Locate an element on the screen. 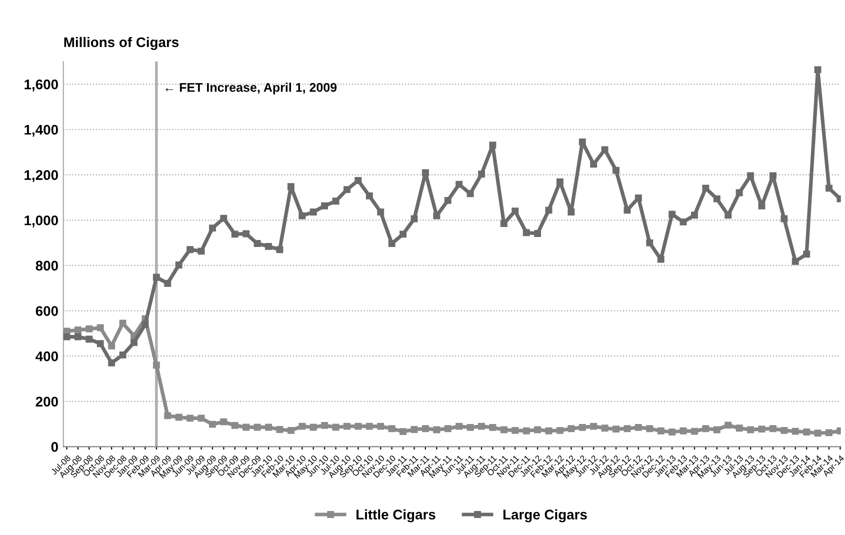 The height and width of the screenshot is (535, 845). y-tick-label: 800 is located at coordinates (47, 265).